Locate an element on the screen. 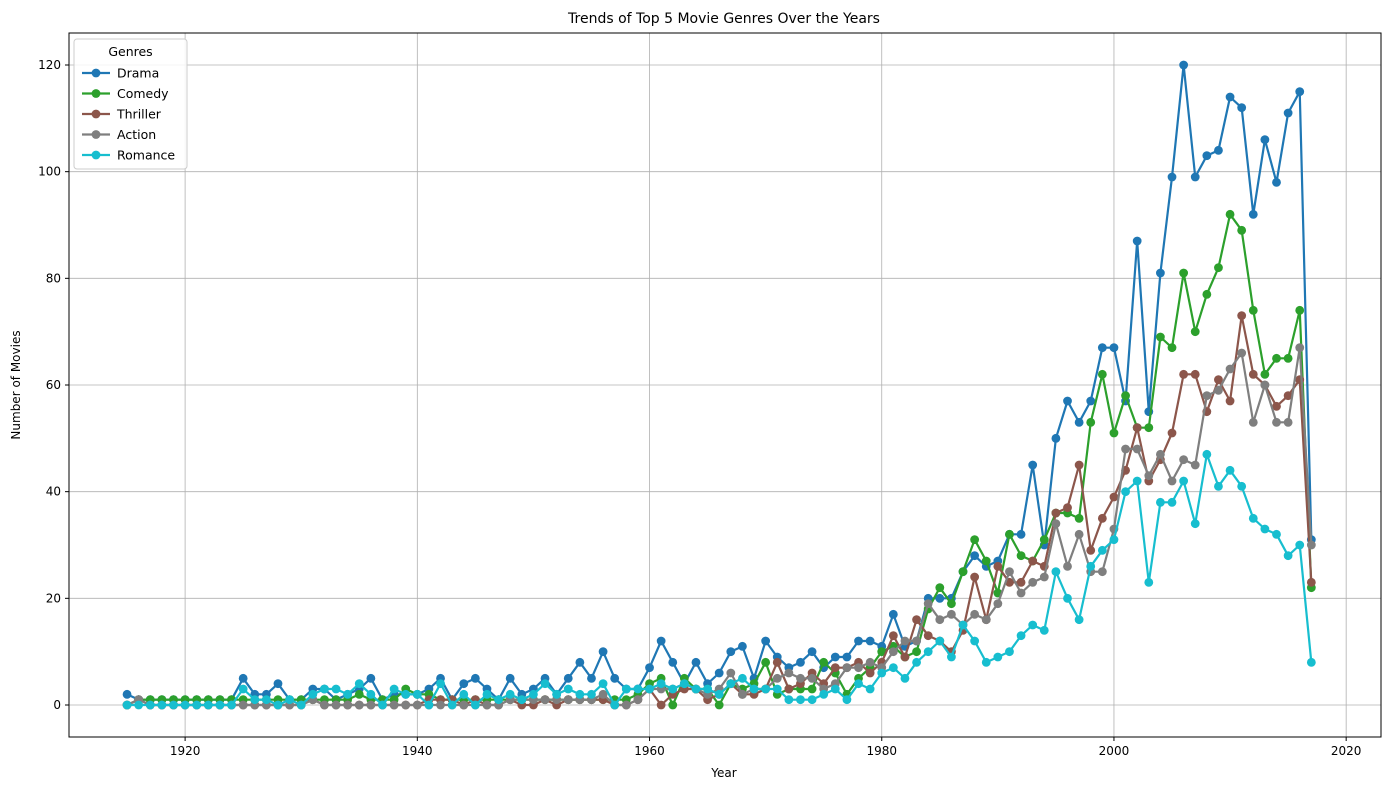  legend-label: Thriller is located at coordinates (139, 114).